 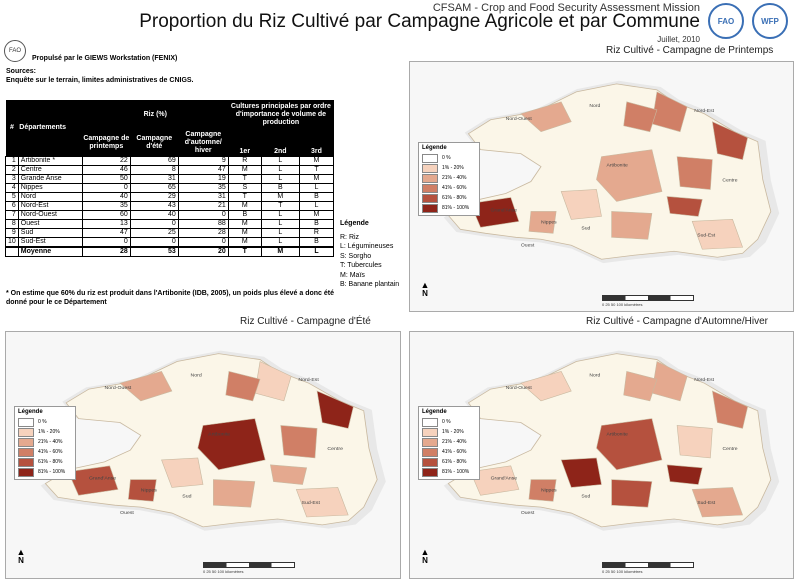 I want to click on legend-label: 81% - 100%, so click(x=52, y=472).